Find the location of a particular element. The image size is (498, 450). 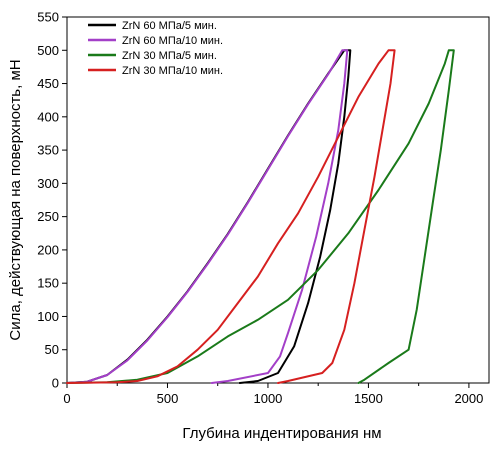

legend-label: ZrN 60 МПа/10 мин. is located at coordinates (172, 41).